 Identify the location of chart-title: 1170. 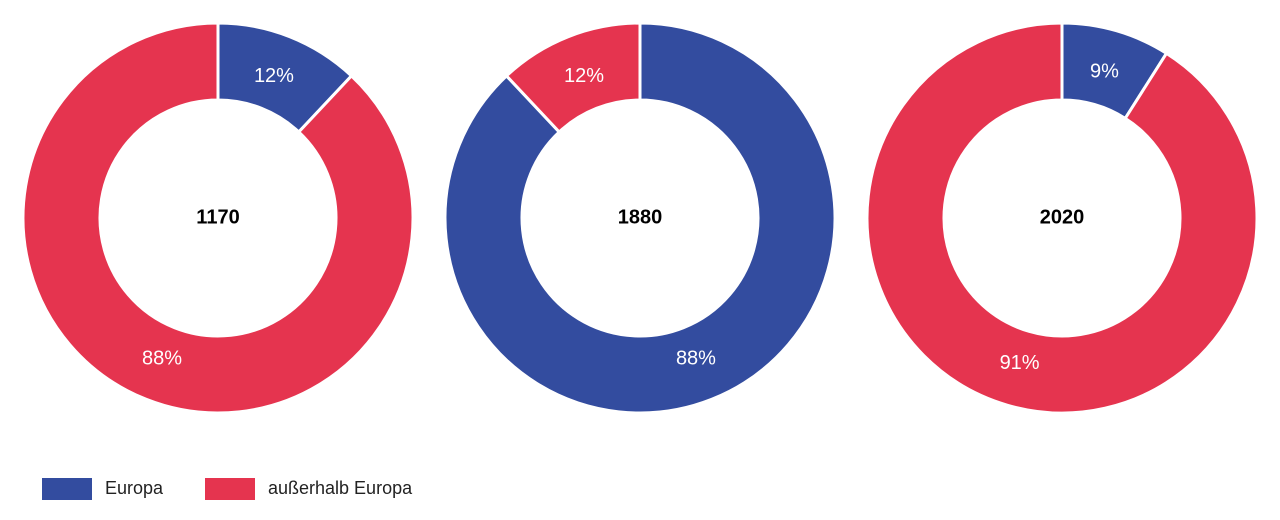
(217, 217).